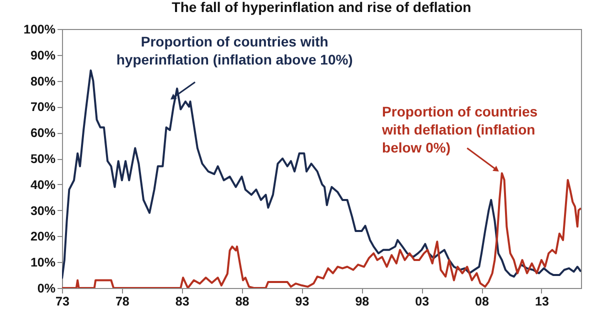 The image size is (596, 320). Describe the element at coordinates (43, 55) in the screenshot. I see `y-tick-label: 90%` at that location.